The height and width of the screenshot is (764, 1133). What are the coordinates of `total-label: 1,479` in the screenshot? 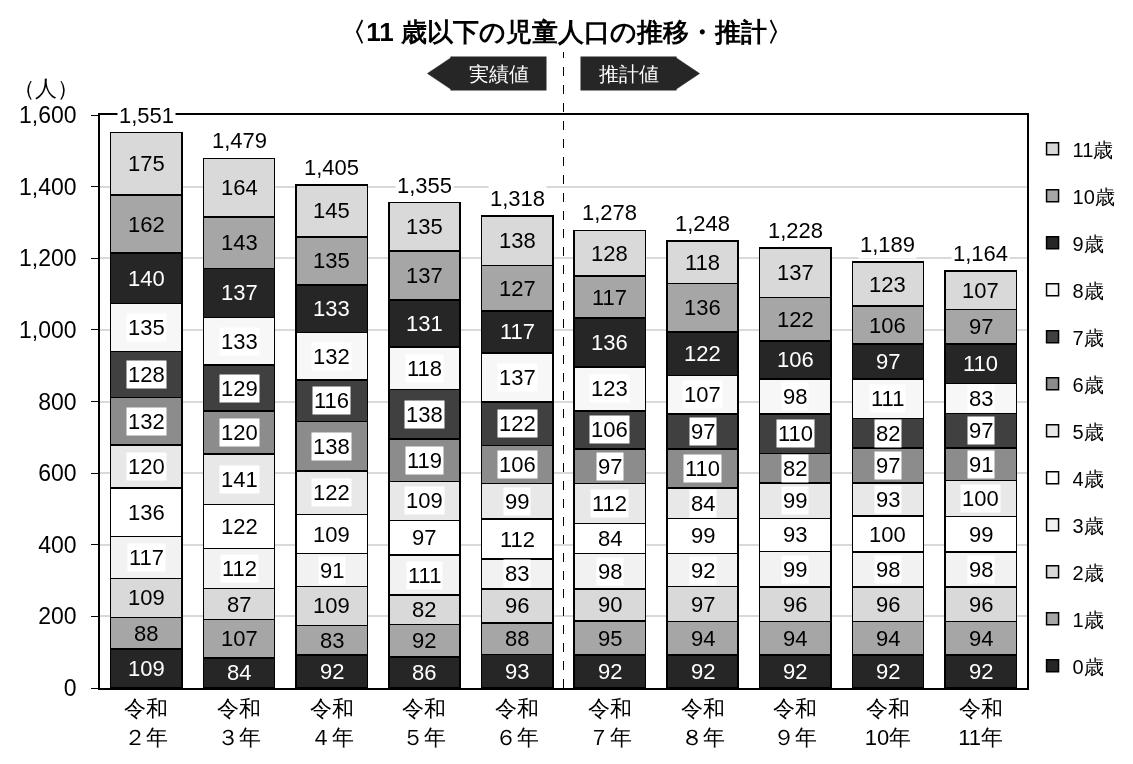 It's located at (240, 140).